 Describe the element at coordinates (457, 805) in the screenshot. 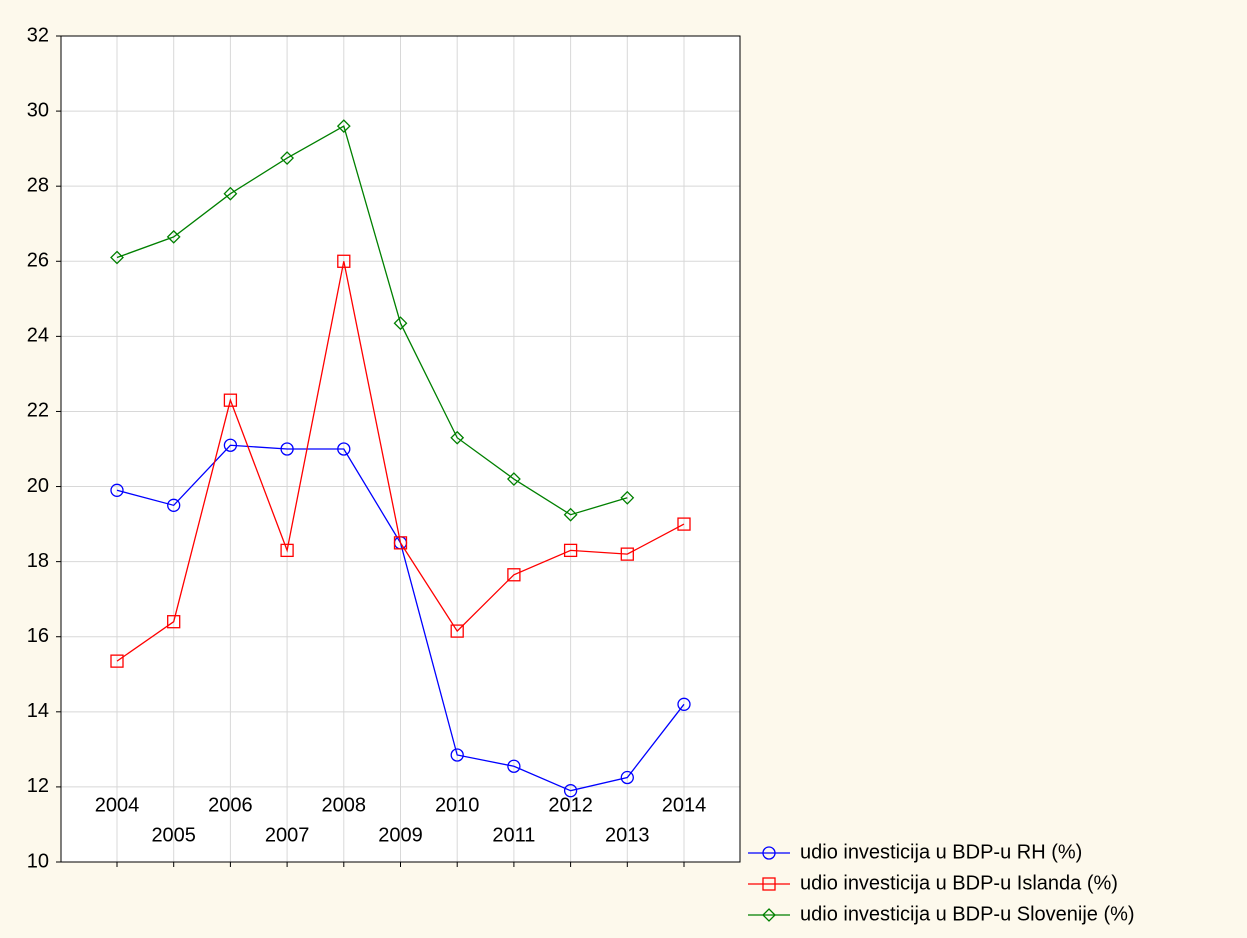

I see `x-tick-label: 2010` at that location.